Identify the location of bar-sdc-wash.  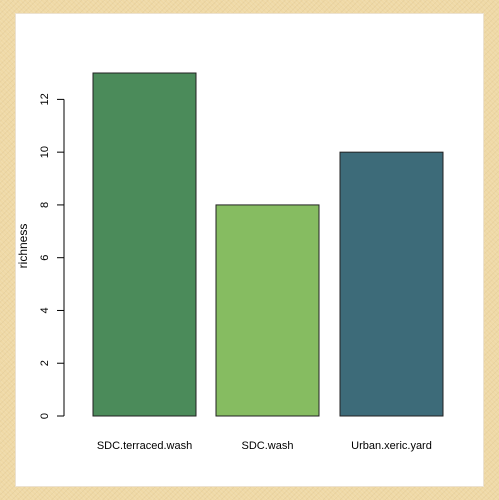
(267, 310).